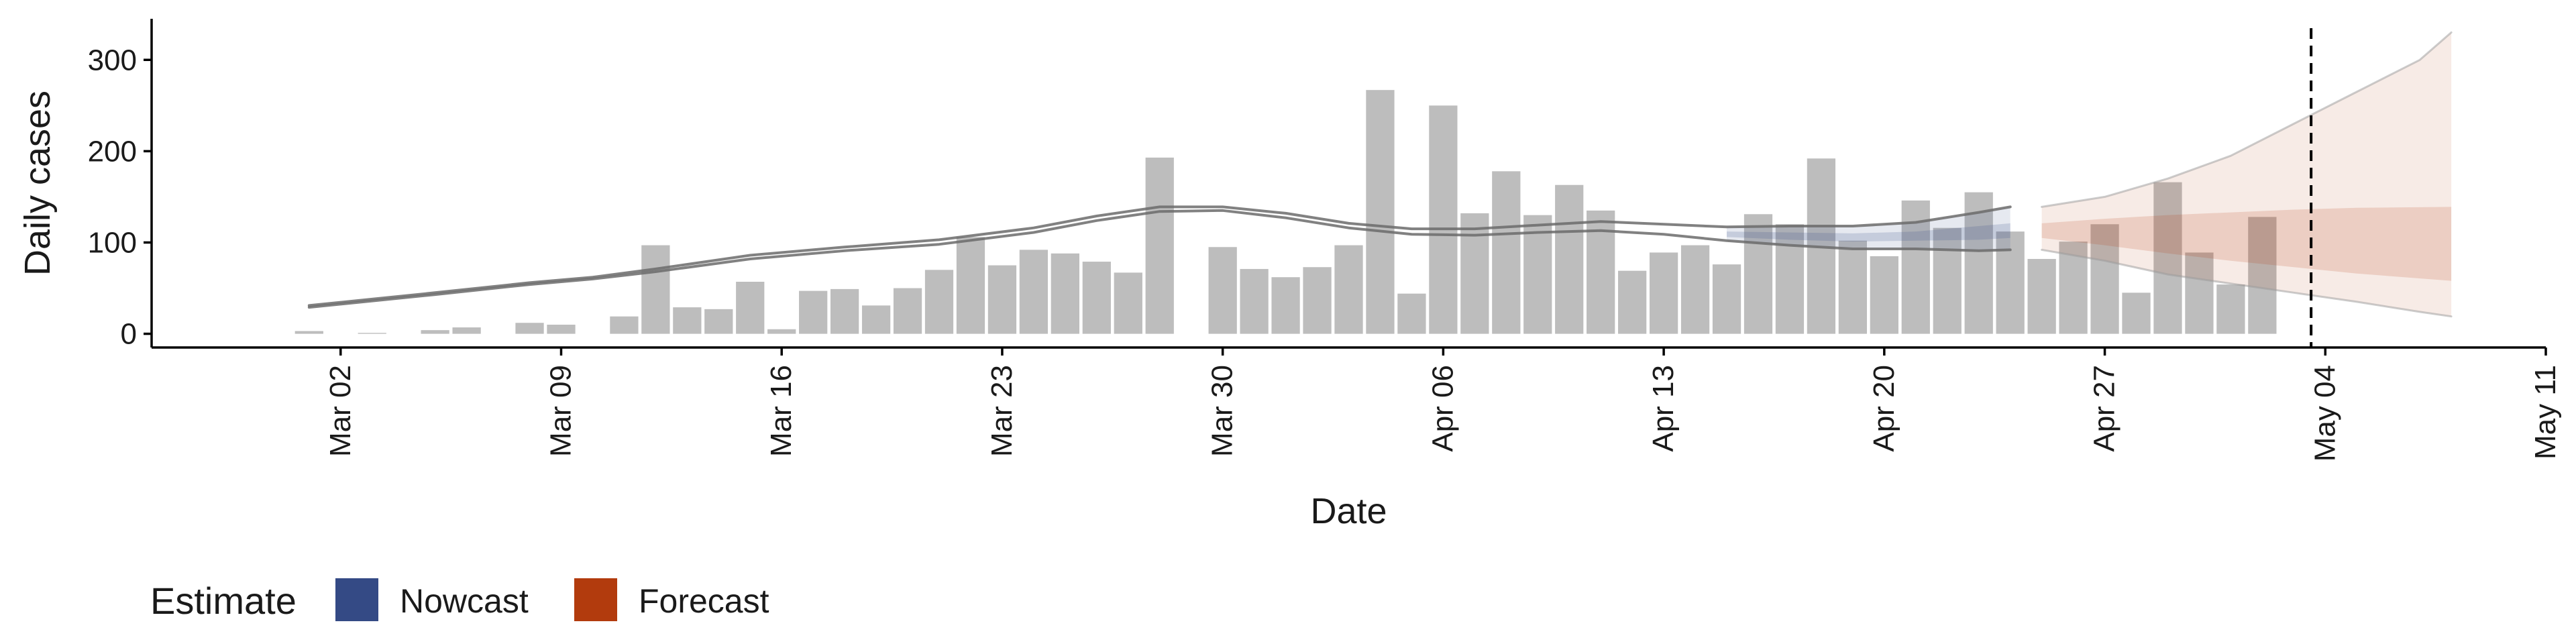 Image resolution: width=2576 pixels, height=644 pixels. What do you see at coordinates (2545, 412) in the screenshot?
I see `x-tick-label: May 11` at bounding box center [2545, 412].